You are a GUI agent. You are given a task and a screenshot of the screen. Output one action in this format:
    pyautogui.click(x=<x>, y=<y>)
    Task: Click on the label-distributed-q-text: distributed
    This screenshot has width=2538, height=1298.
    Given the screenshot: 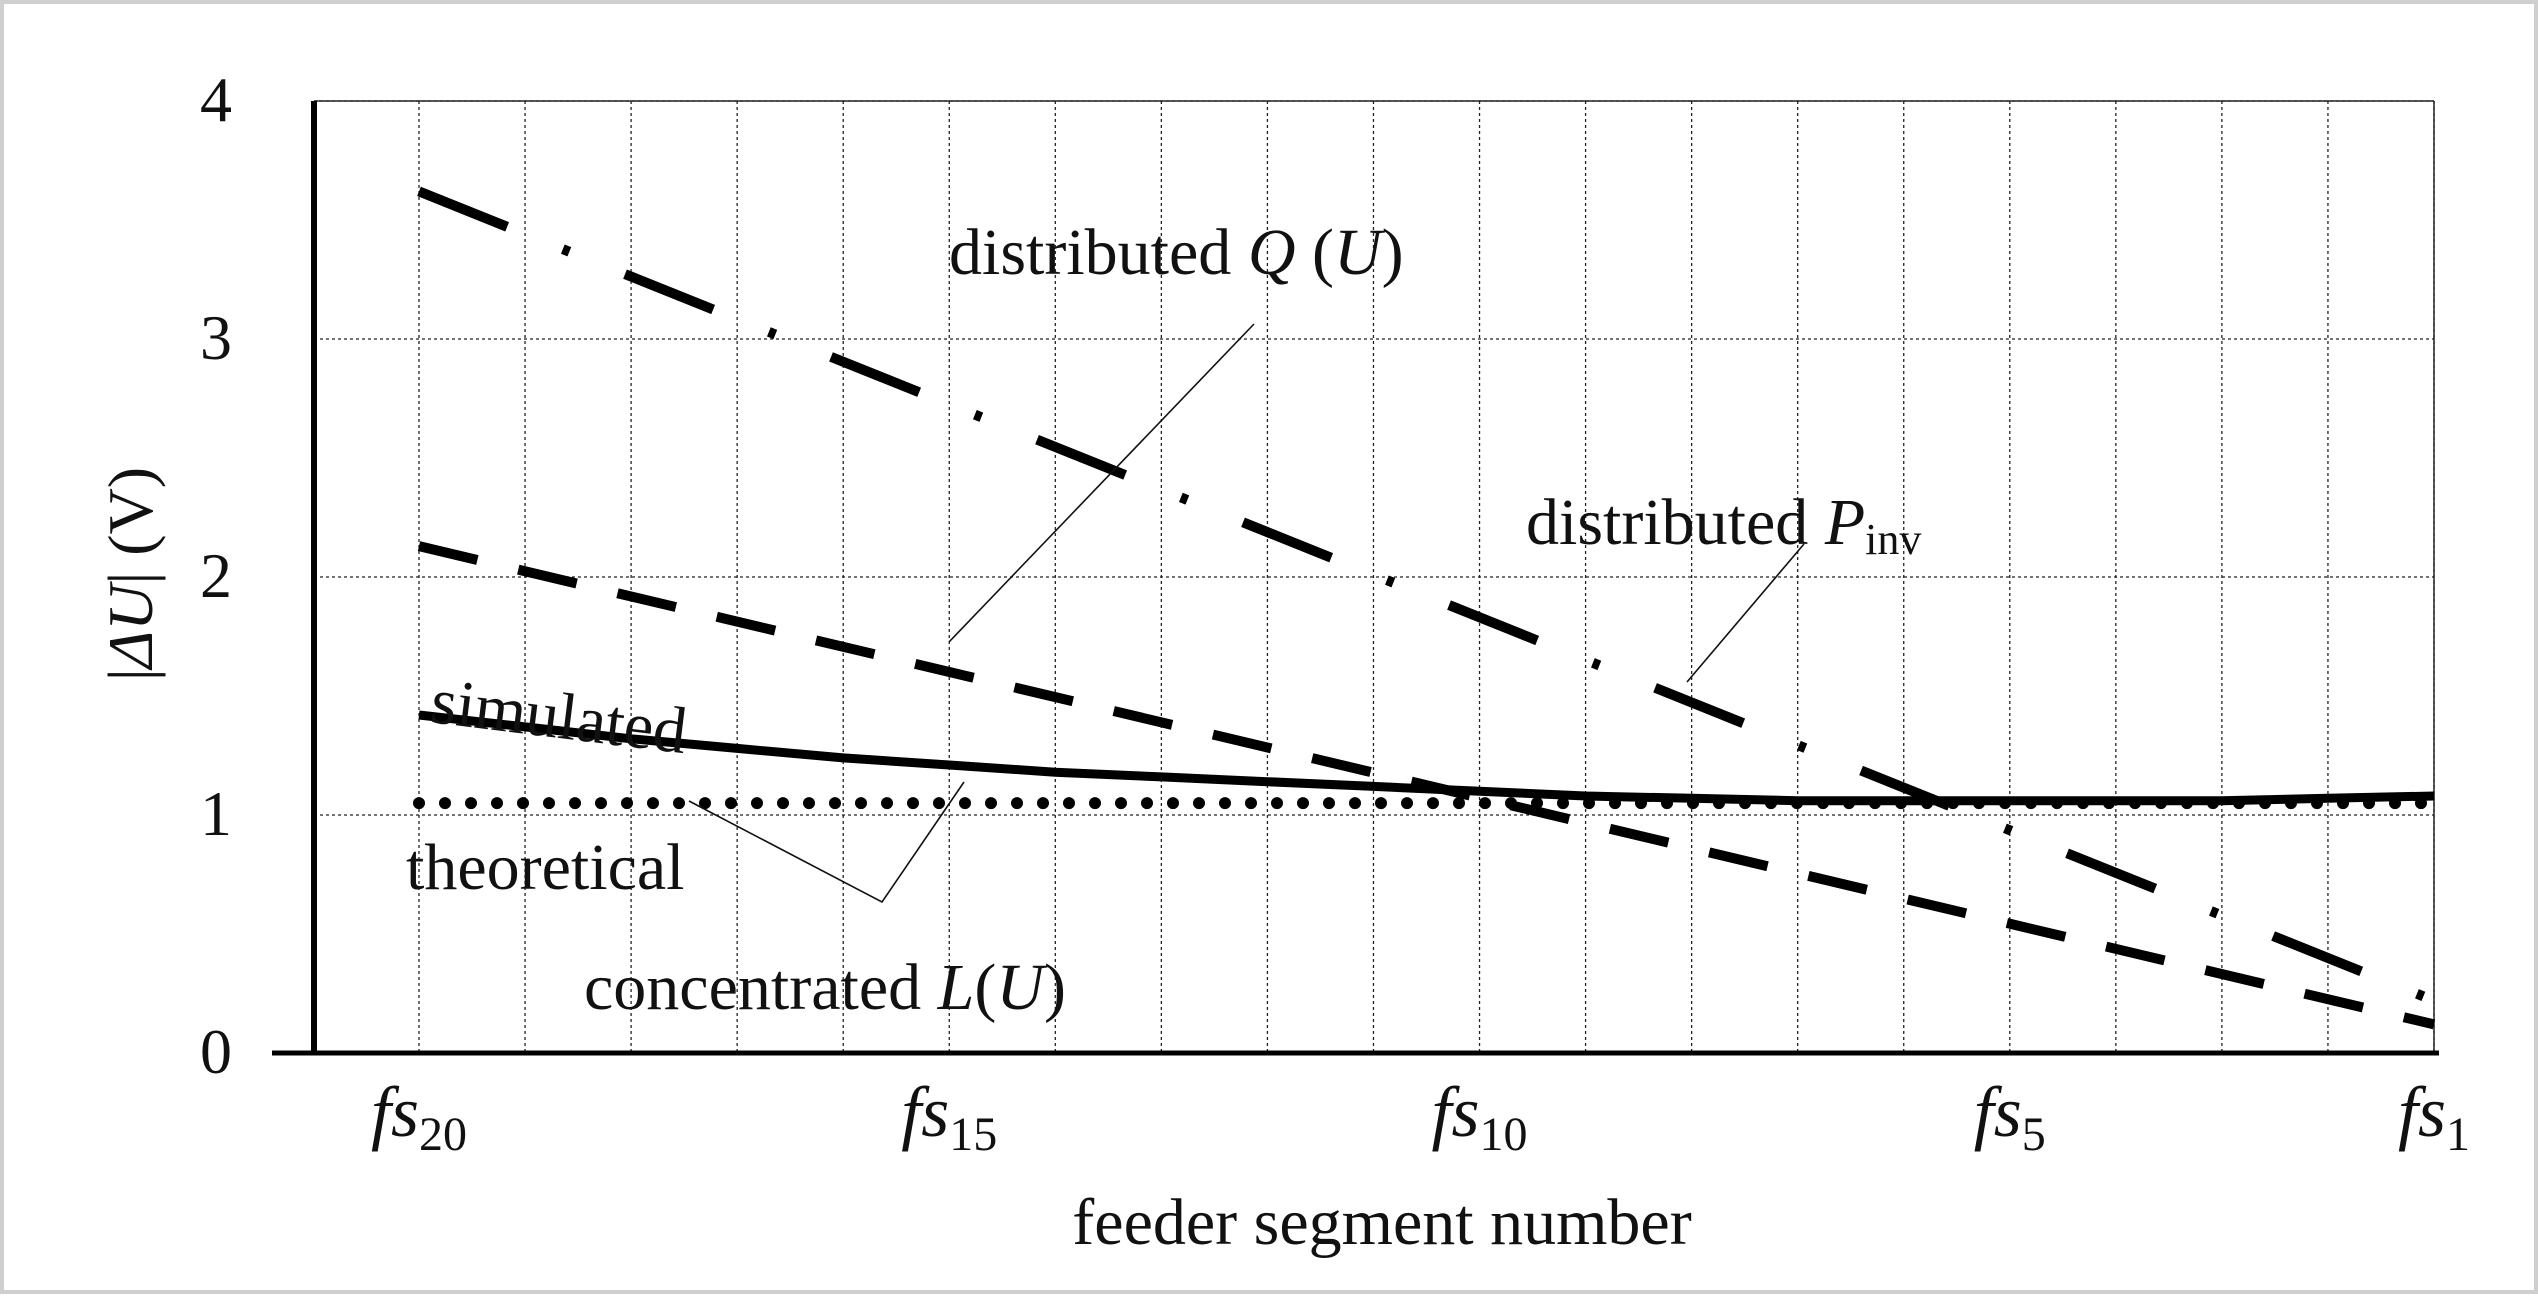 What is the action you would take?
    pyautogui.click(x=1098, y=252)
    